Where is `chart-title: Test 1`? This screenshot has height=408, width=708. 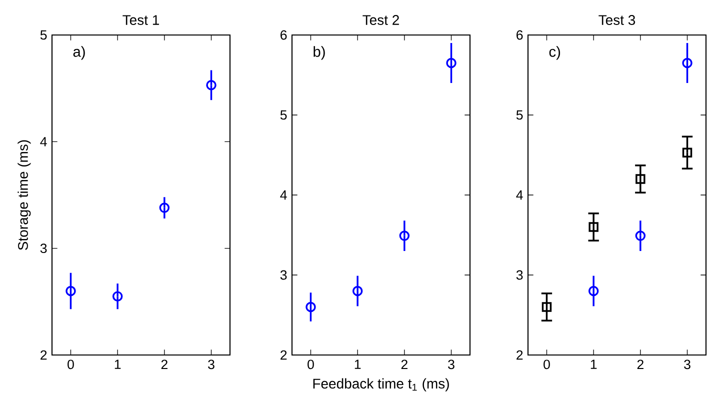
chart-title: Test 1 is located at coordinates (140, 20).